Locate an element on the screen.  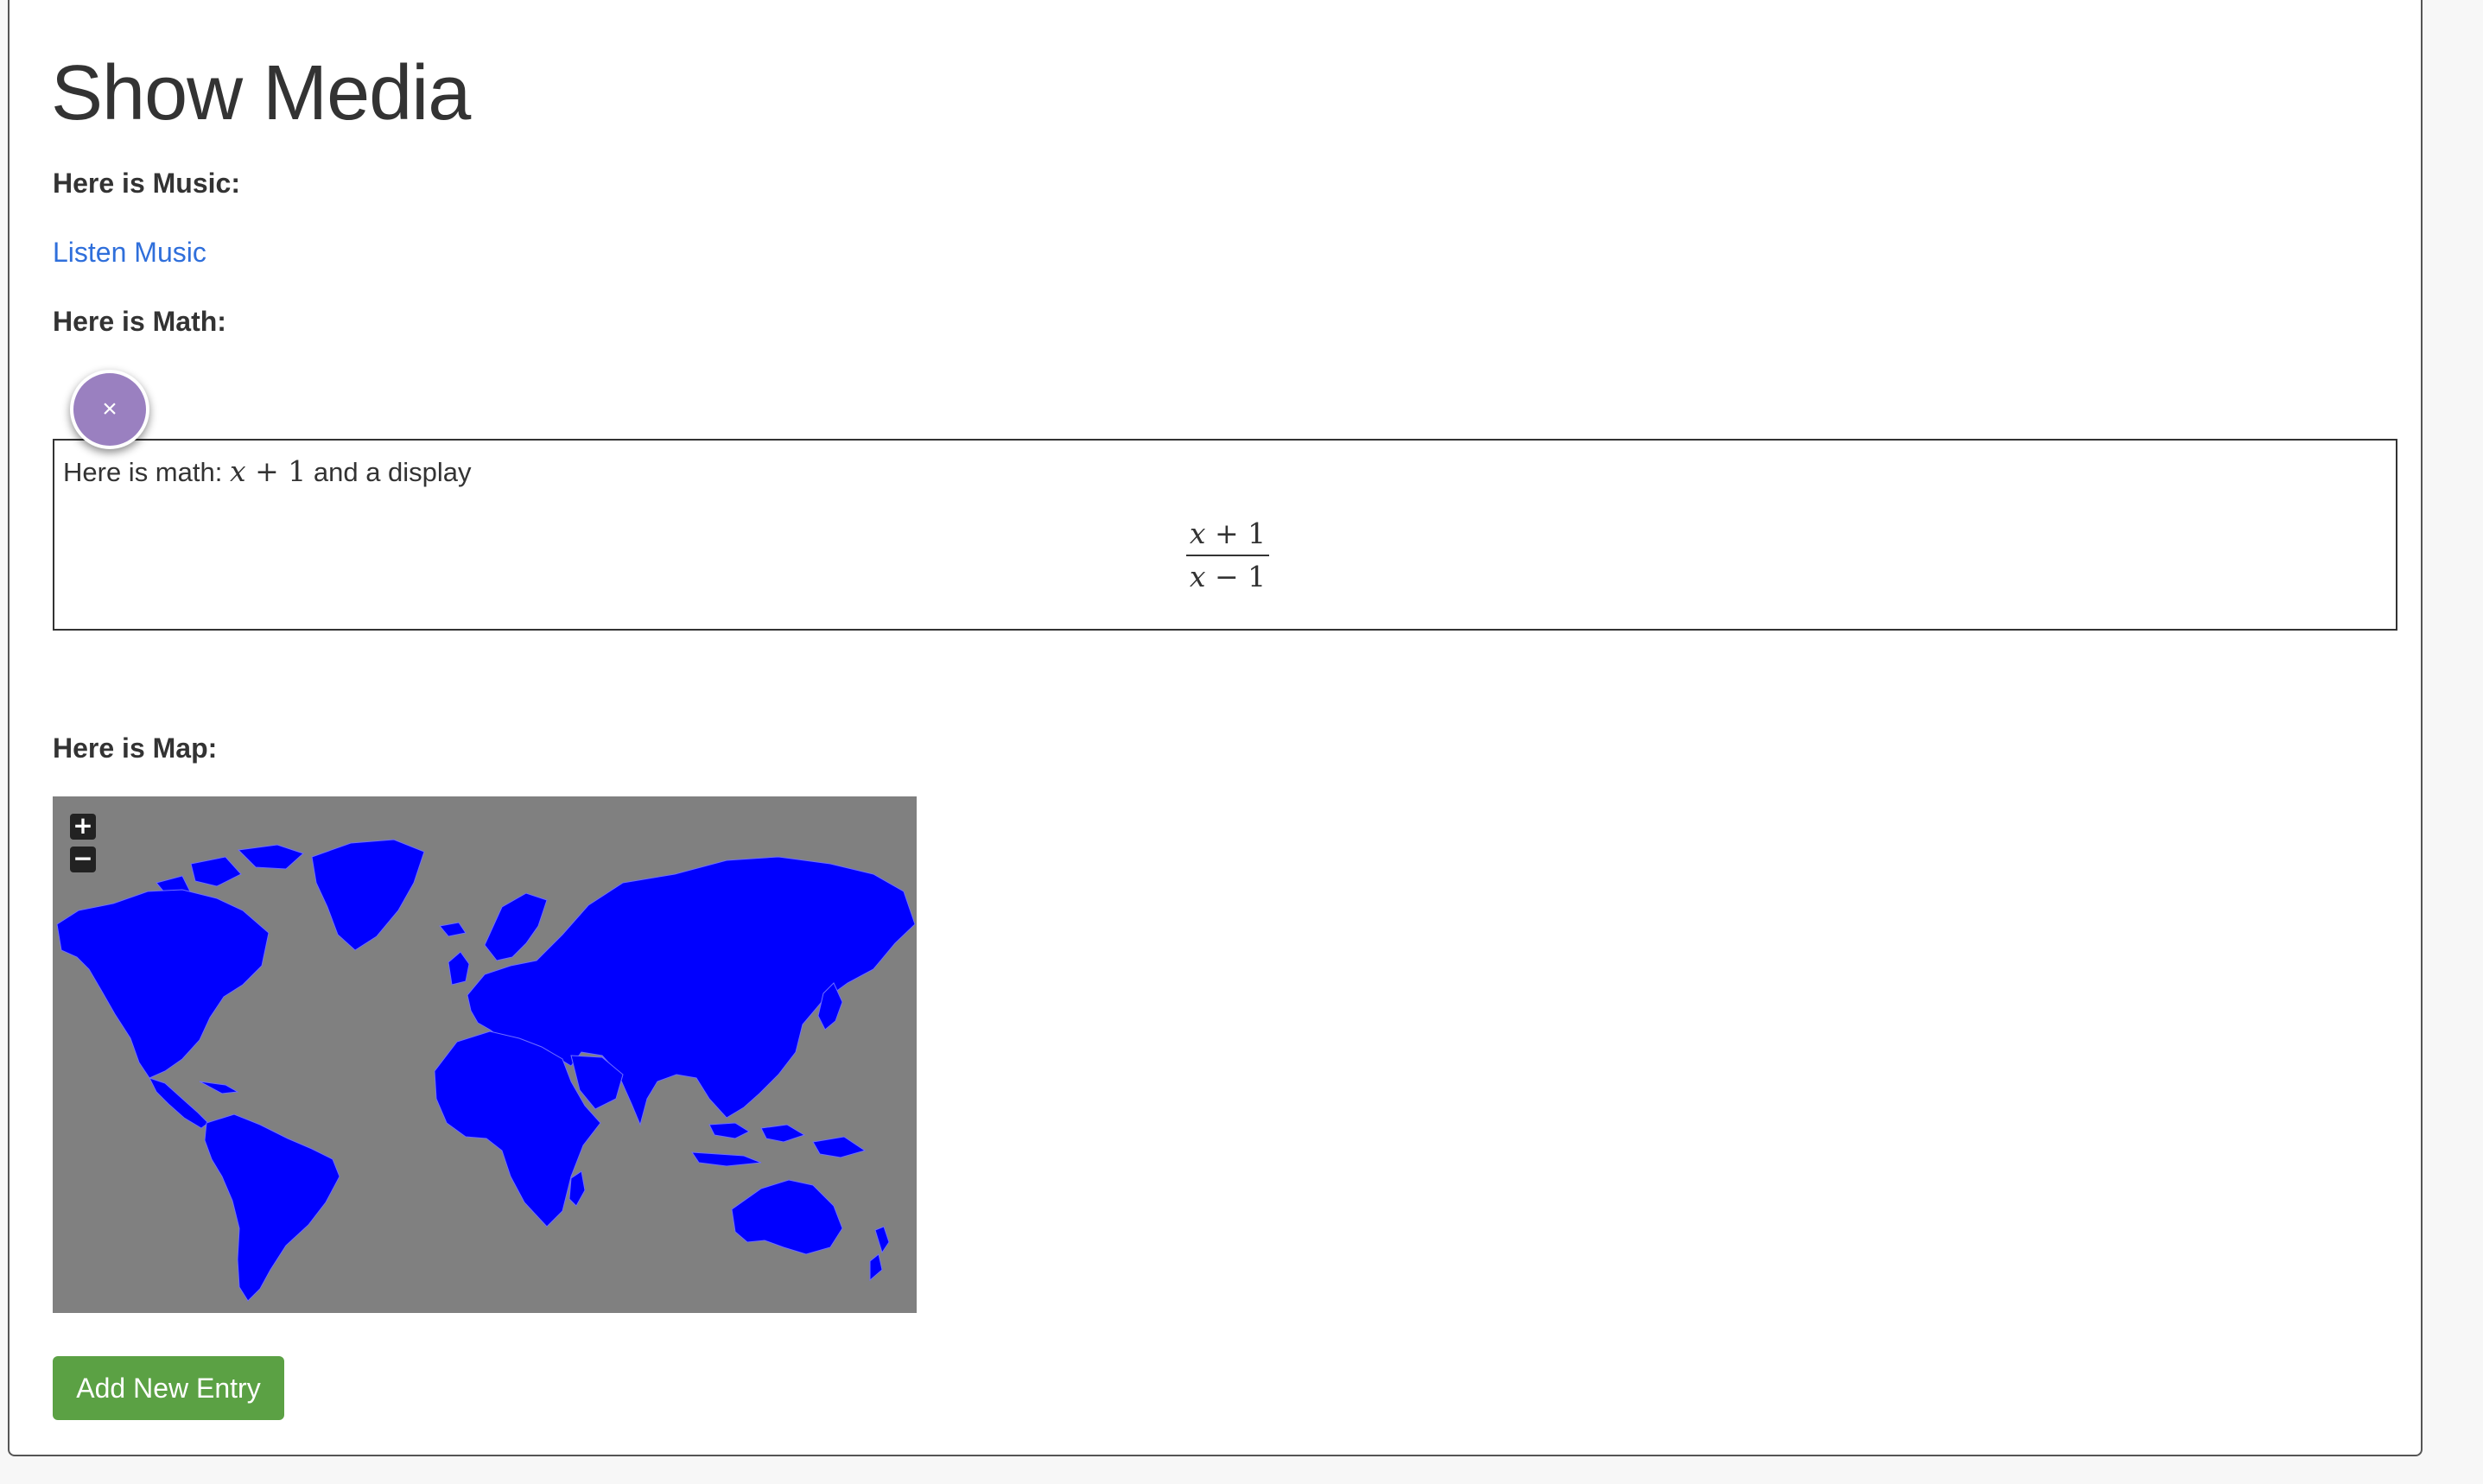
map-zoom-in-button: + is located at coordinates (83, 827).